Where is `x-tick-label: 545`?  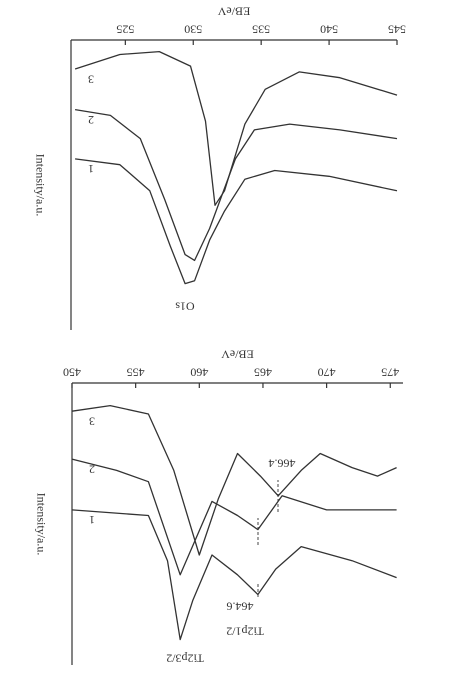 x-tick-label: 545 is located at coordinates (397, 29).